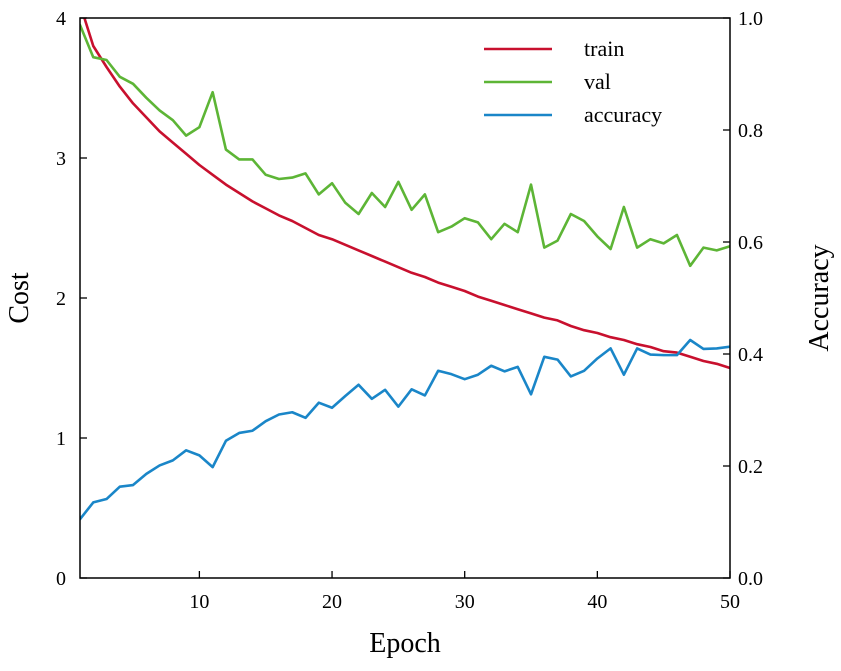  What do you see at coordinates (819, 297) in the screenshot?
I see `y-axis-title-right: Accuracy` at bounding box center [819, 297].